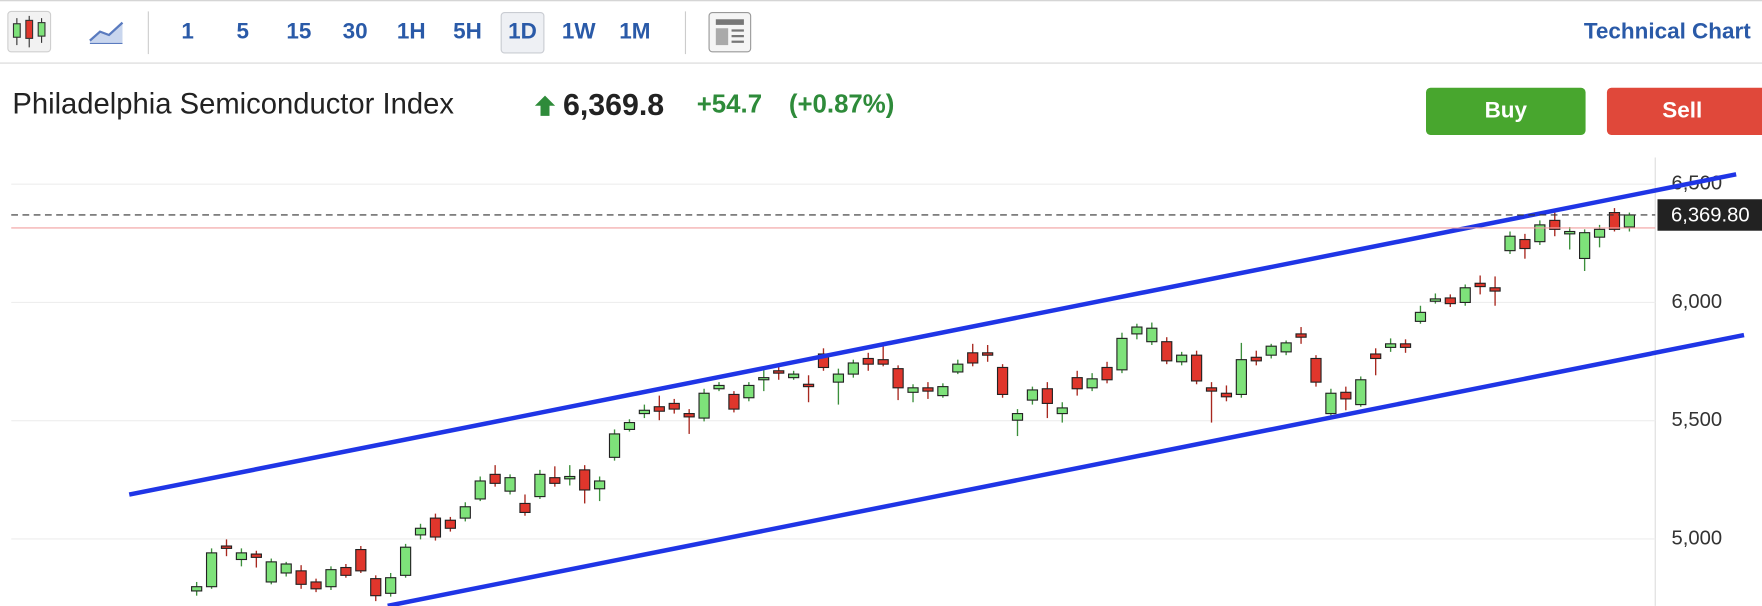  Describe the element at coordinates (545, 105) in the screenshot. I see `up-arrow` at that location.